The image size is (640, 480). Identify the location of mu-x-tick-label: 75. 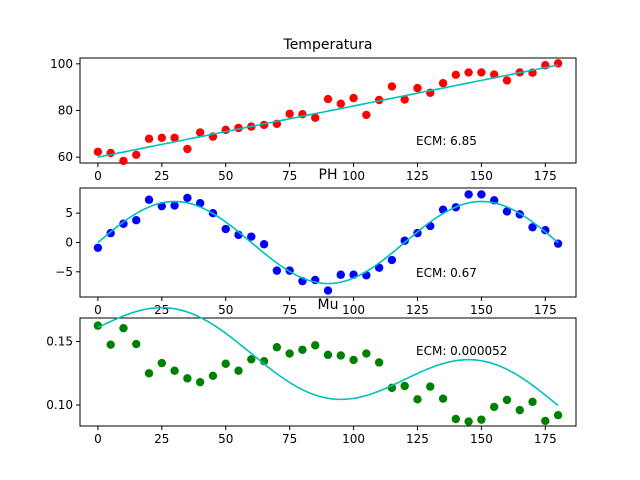
(289, 439).